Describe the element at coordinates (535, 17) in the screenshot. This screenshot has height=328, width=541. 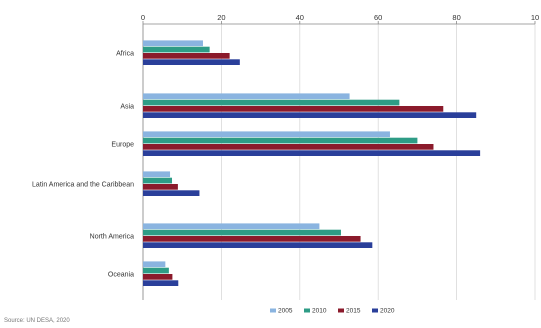
I see `x-tick-label: 10` at that location.